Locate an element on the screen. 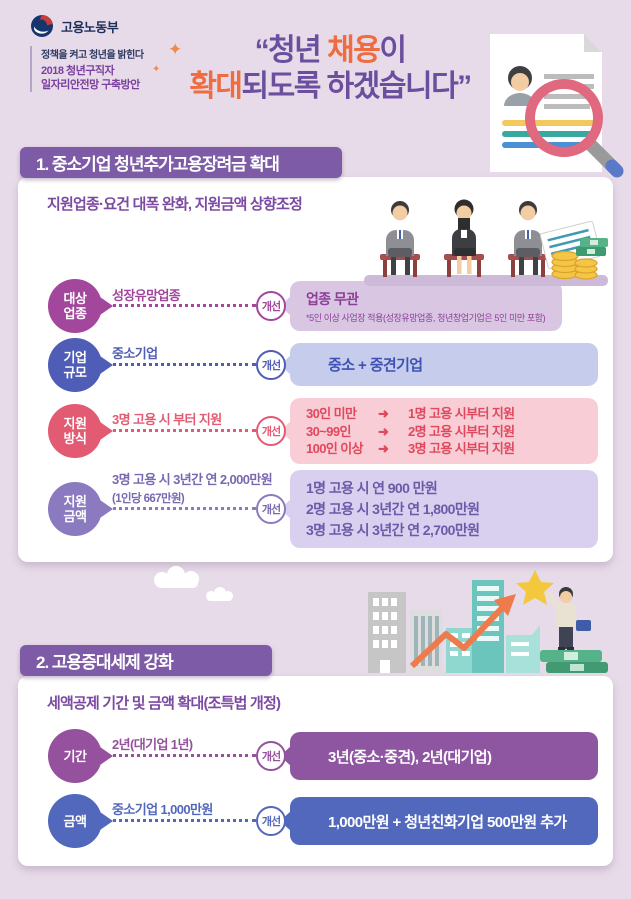  method-item: 100인 이상 ➜ 3명 고용 시부터 지원 is located at coordinates (452, 449).